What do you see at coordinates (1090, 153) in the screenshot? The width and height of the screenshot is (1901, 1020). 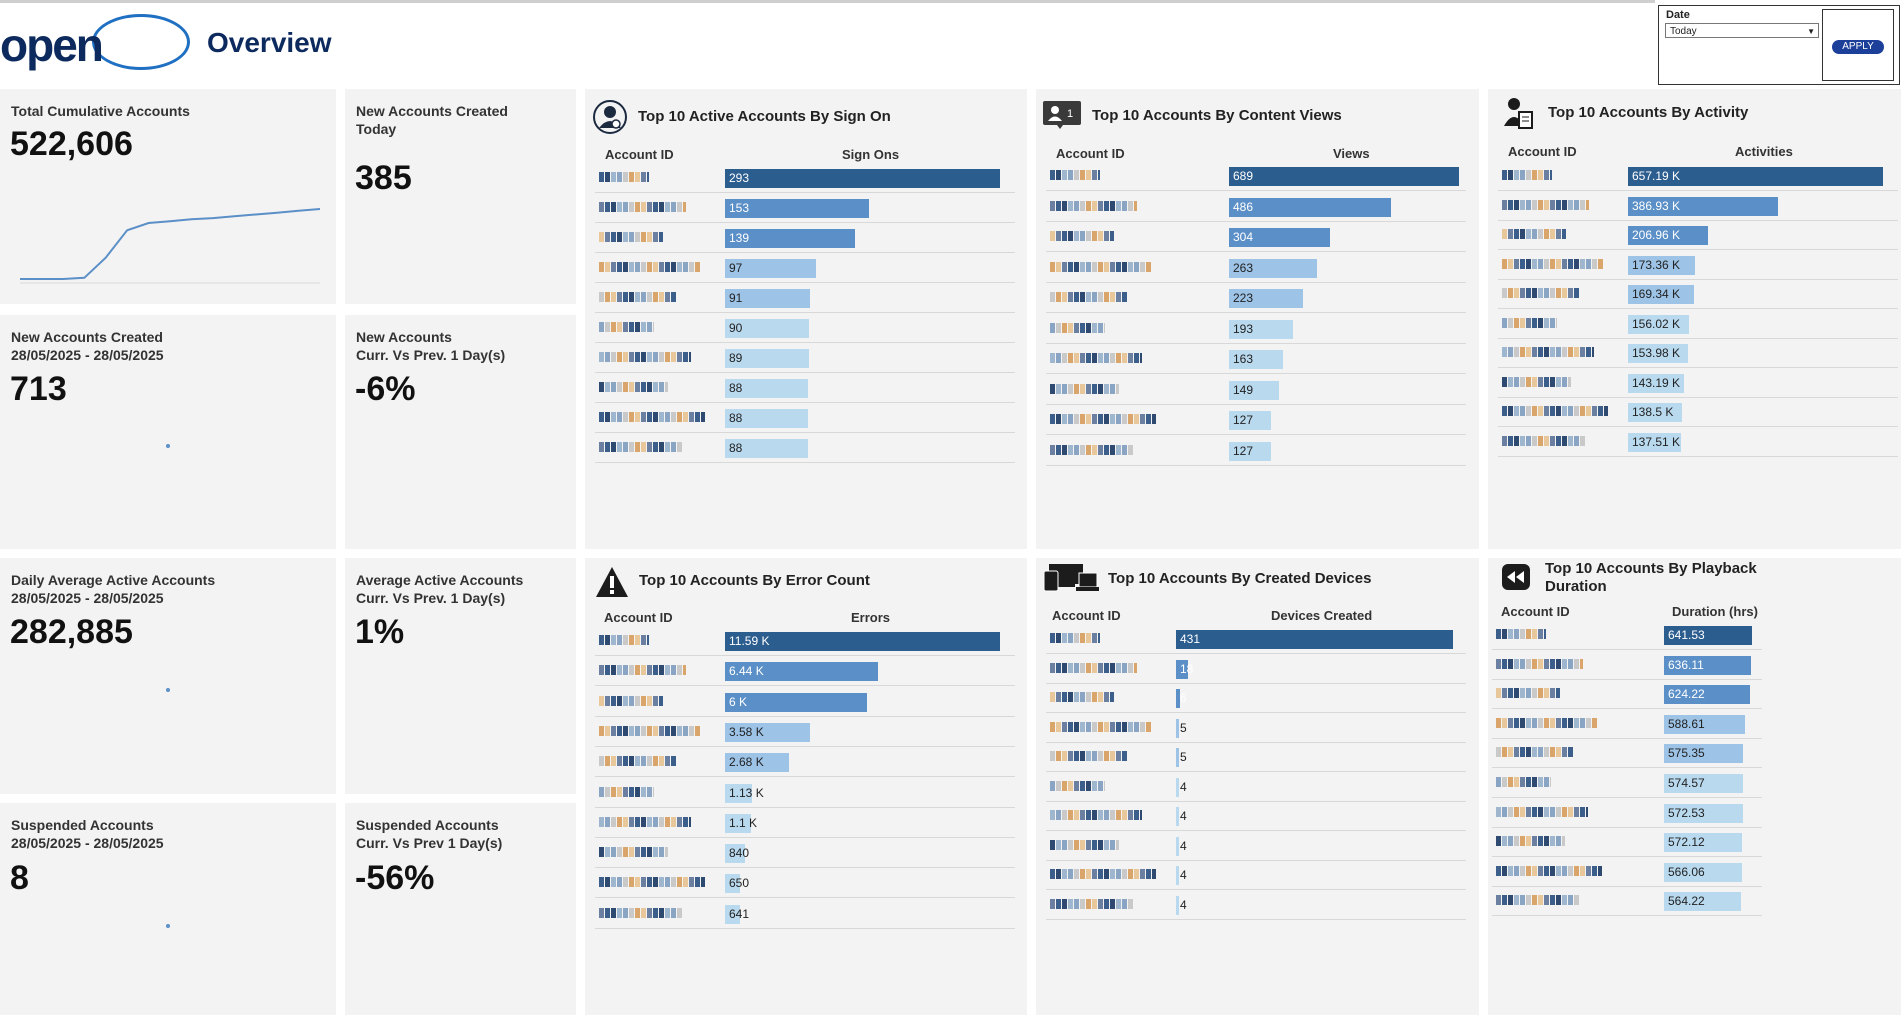 I see `col-header-account-views: Account ID` at bounding box center [1090, 153].